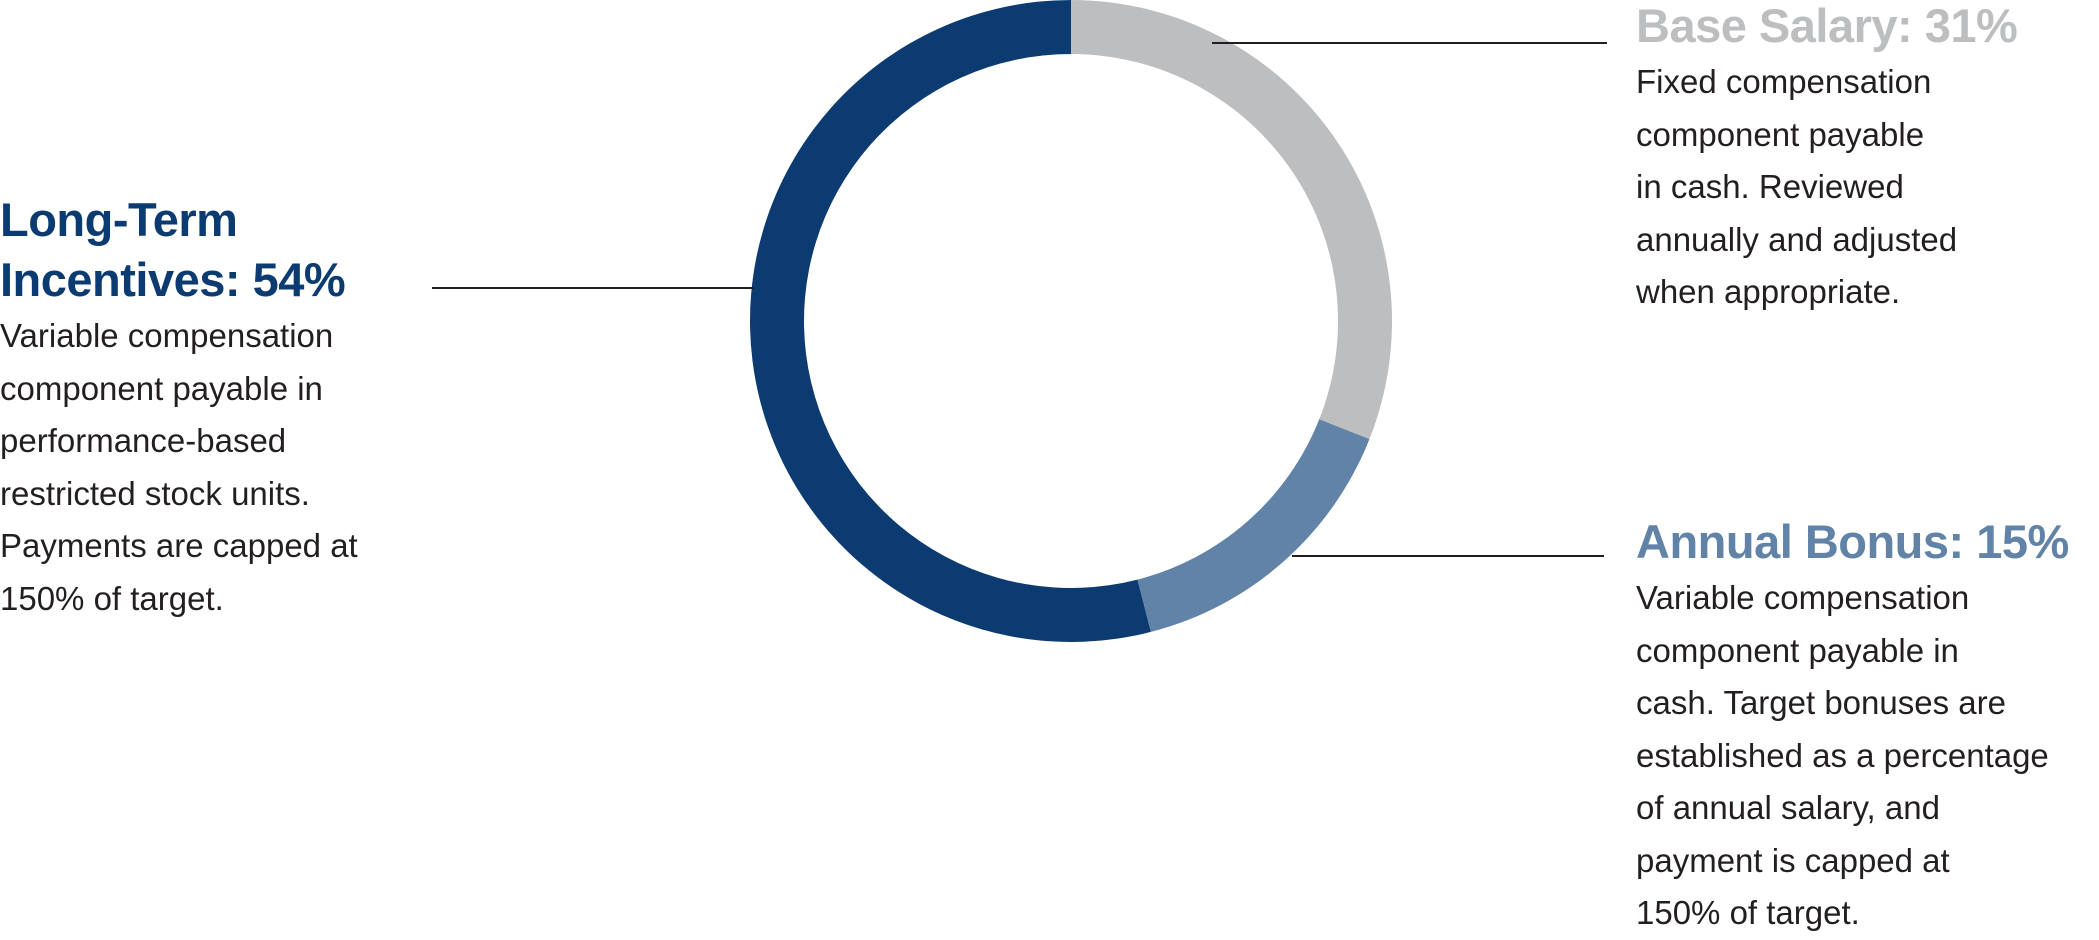 This screenshot has height=940, width=2099. What do you see at coordinates (119, 219) in the screenshot?
I see `heading-line: Long-Term` at bounding box center [119, 219].